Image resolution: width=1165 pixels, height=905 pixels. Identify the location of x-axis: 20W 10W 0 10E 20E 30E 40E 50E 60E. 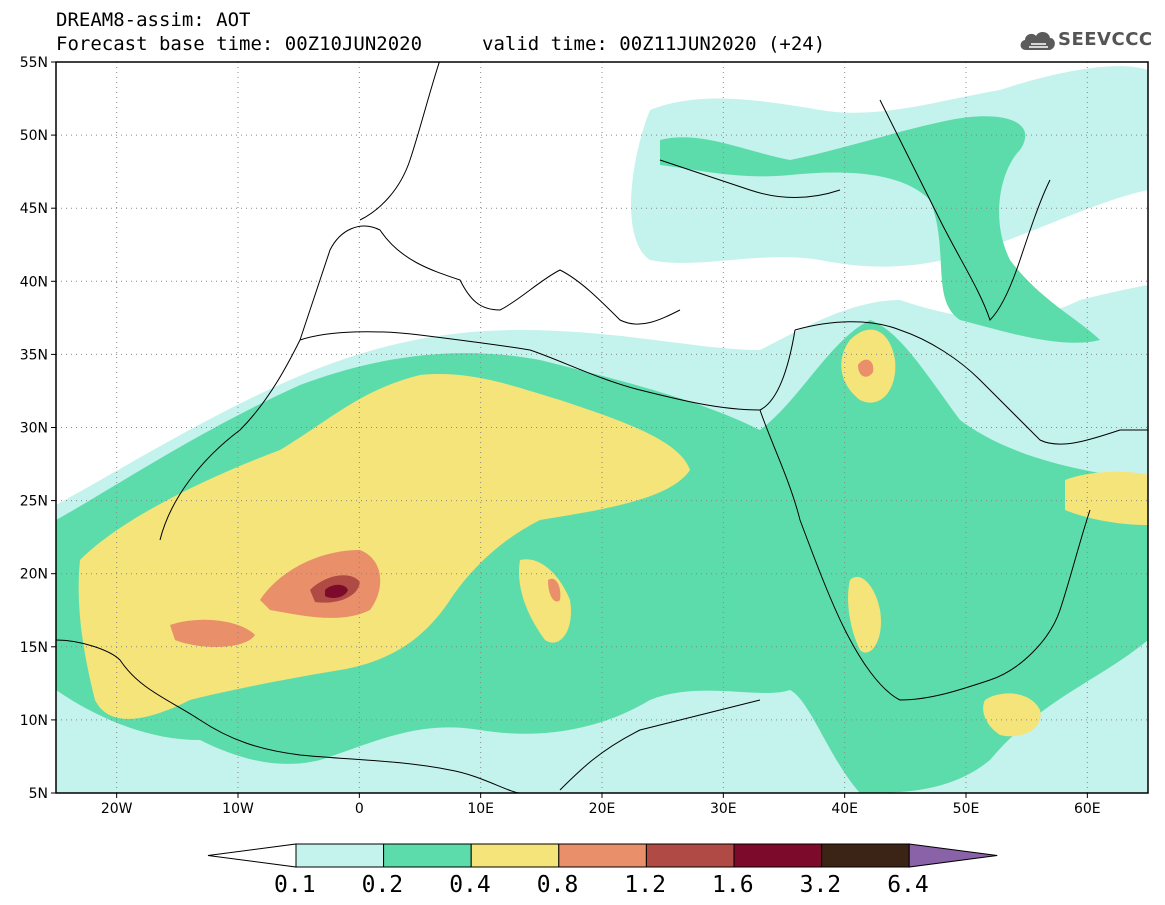
(601, 805).